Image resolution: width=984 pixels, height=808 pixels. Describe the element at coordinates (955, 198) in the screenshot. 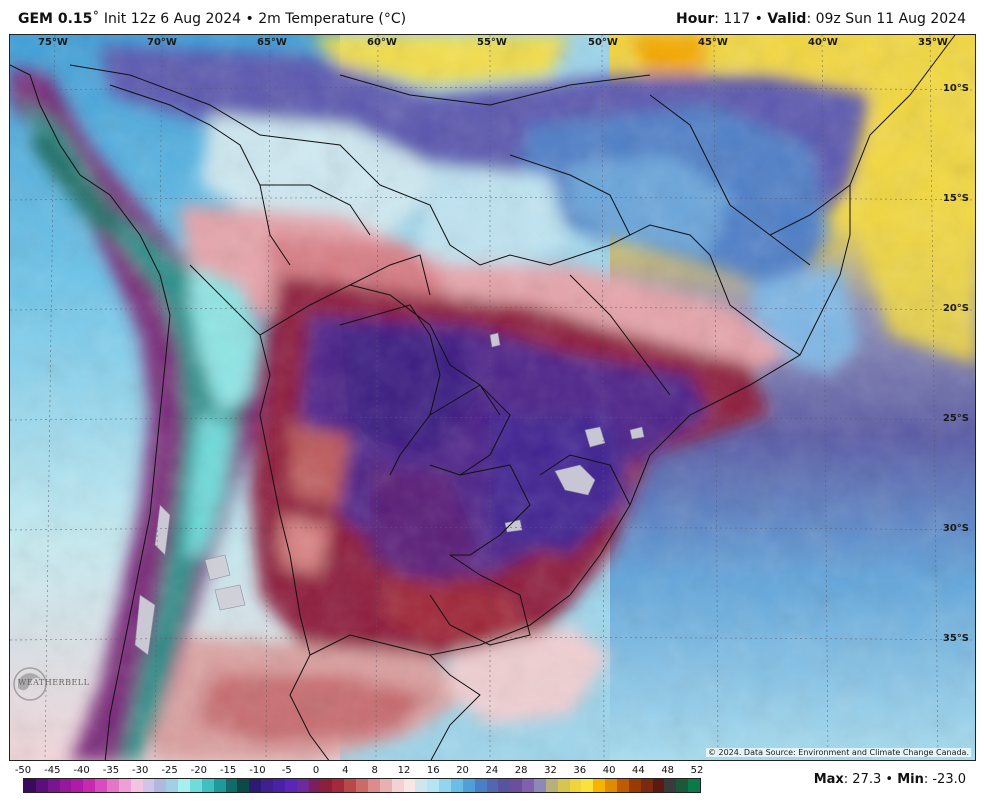

I see `lat-label: 15°S` at that location.